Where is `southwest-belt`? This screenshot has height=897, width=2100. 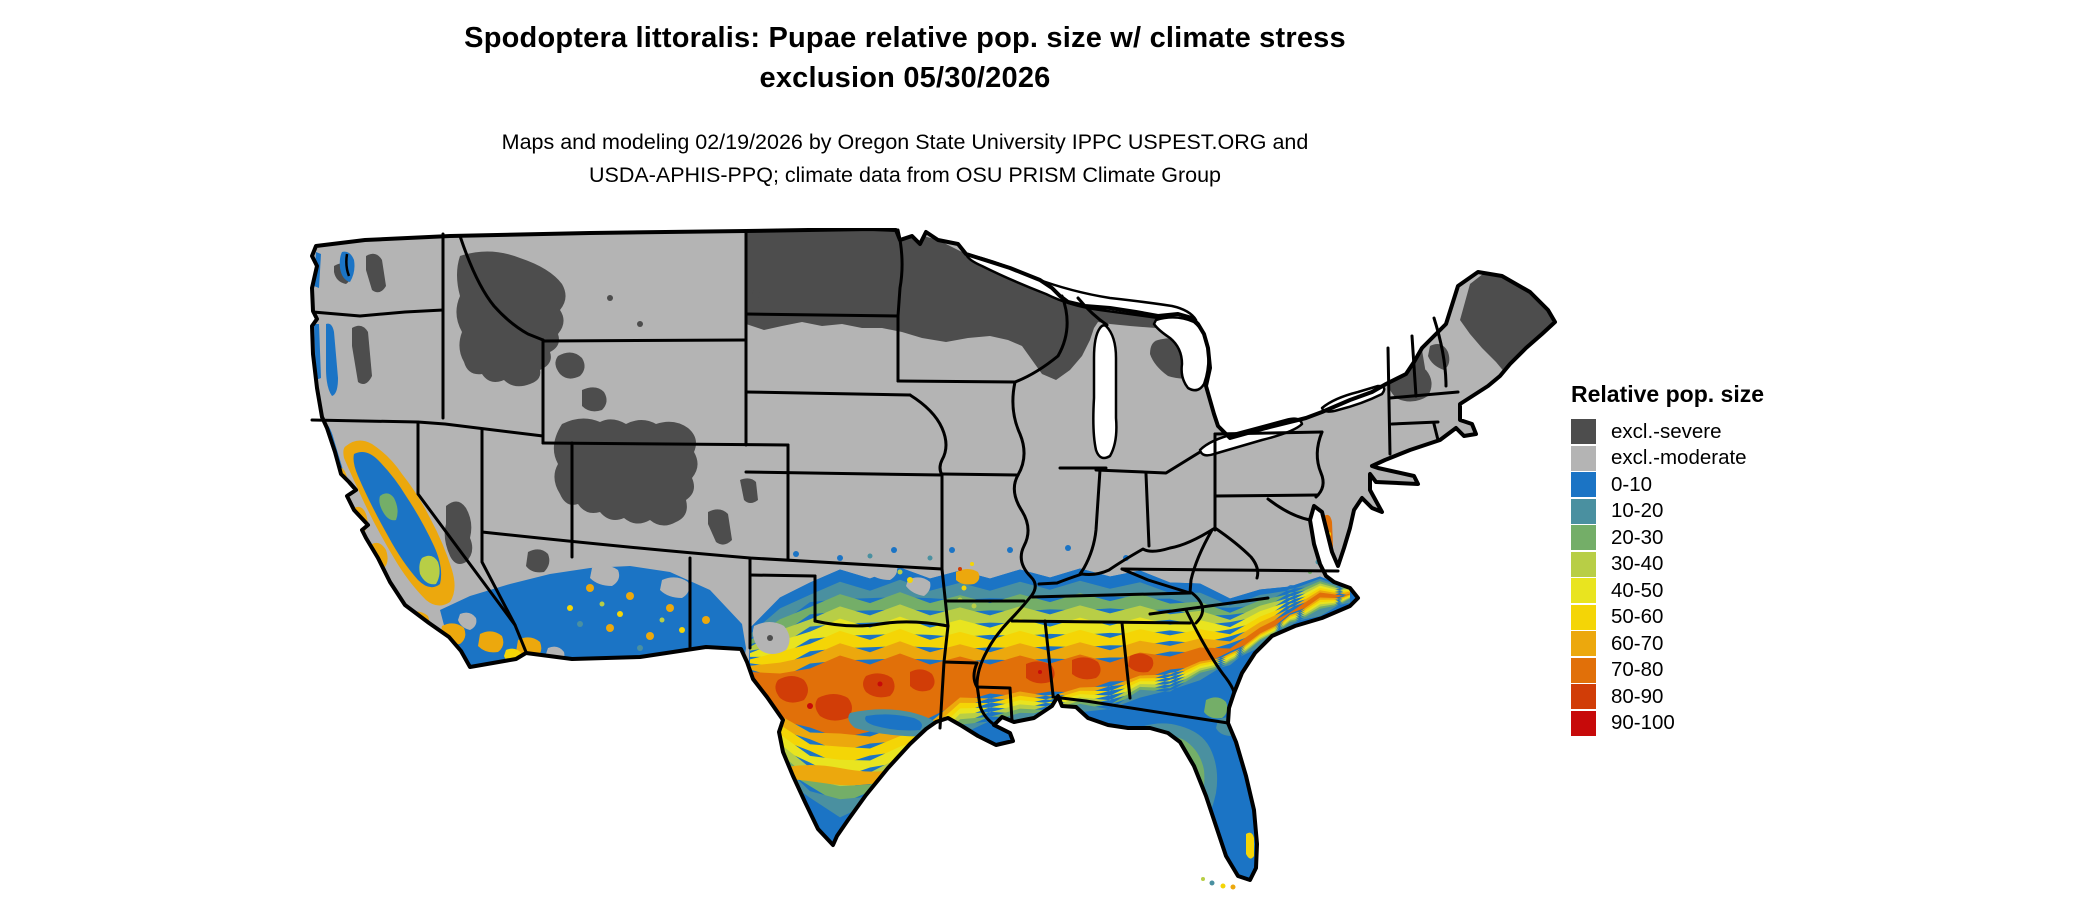
southwest-belt is located at coordinates (593, 620).